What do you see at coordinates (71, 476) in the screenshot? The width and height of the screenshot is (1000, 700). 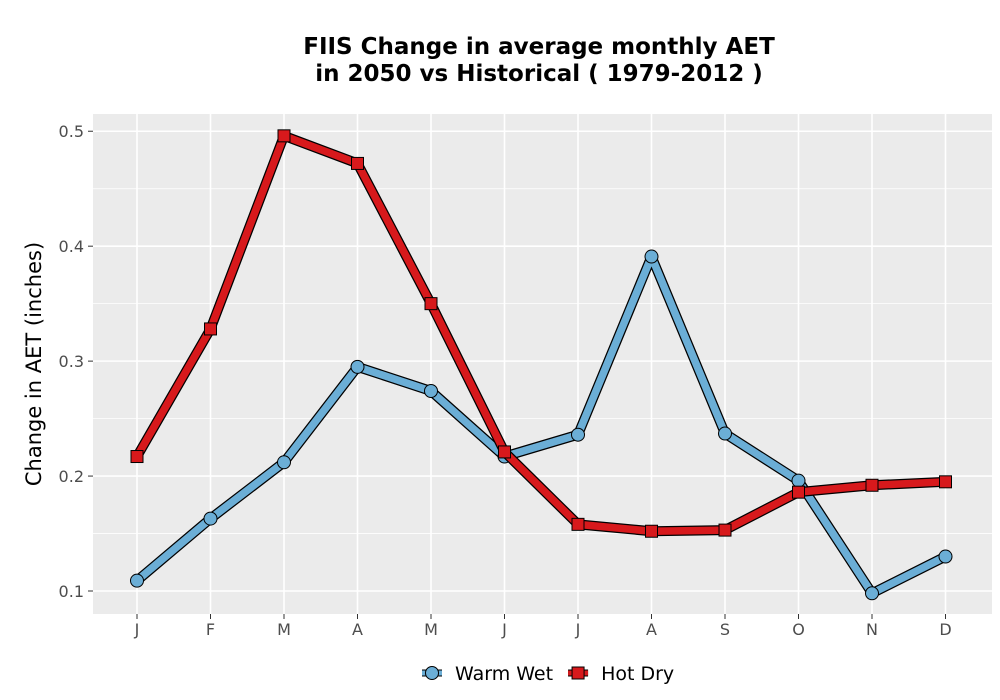 I see `y-tick-label: 0.2` at bounding box center [71, 476].